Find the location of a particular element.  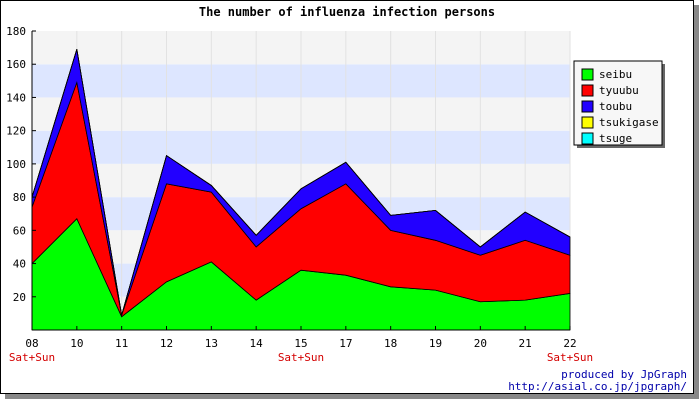

legend-swatch-tsuge is located at coordinates (587, 138).